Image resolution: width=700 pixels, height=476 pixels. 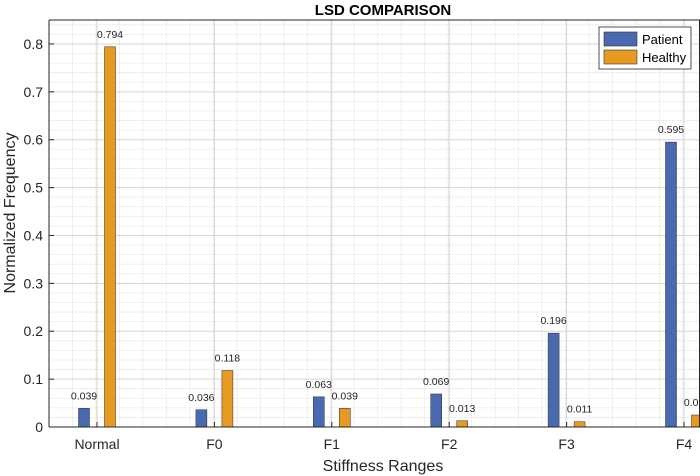 I want to click on y-axis-label: Normalized Frequency, so click(x=10, y=213).